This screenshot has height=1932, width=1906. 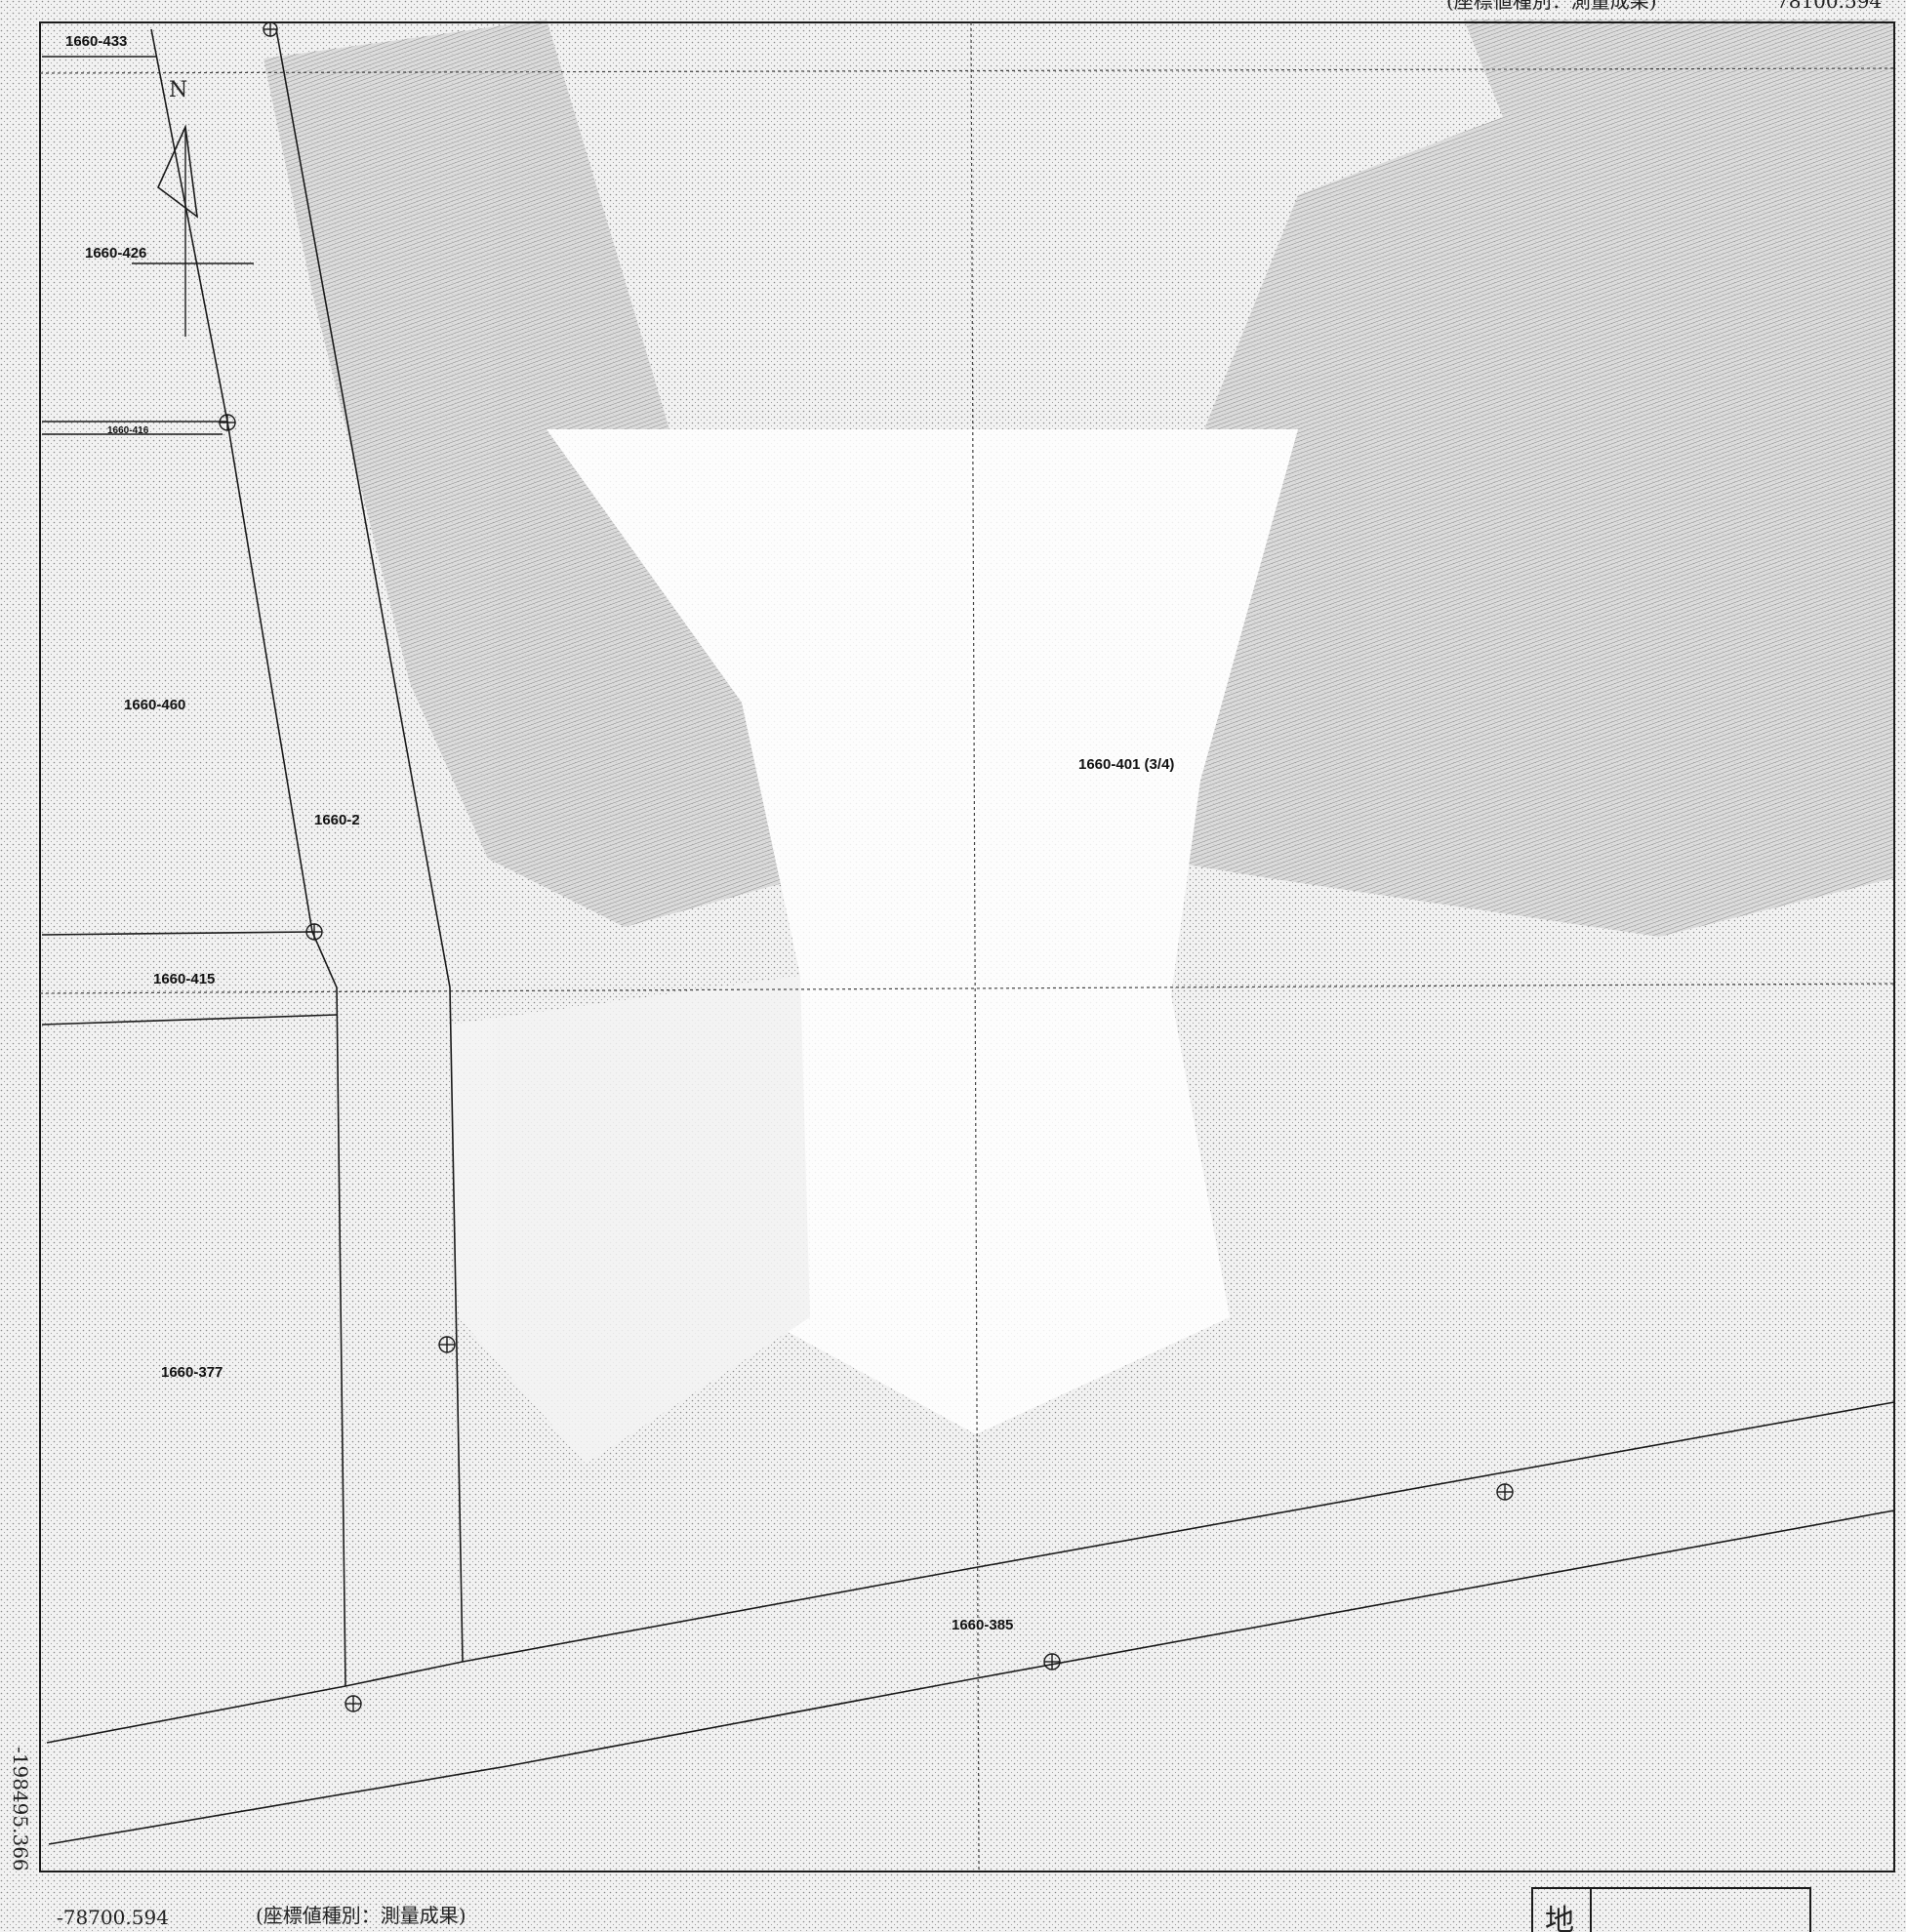 What do you see at coordinates (1671, 1910) in the screenshot?
I see `title-block: 地` at bounding box center [1671, 1910].